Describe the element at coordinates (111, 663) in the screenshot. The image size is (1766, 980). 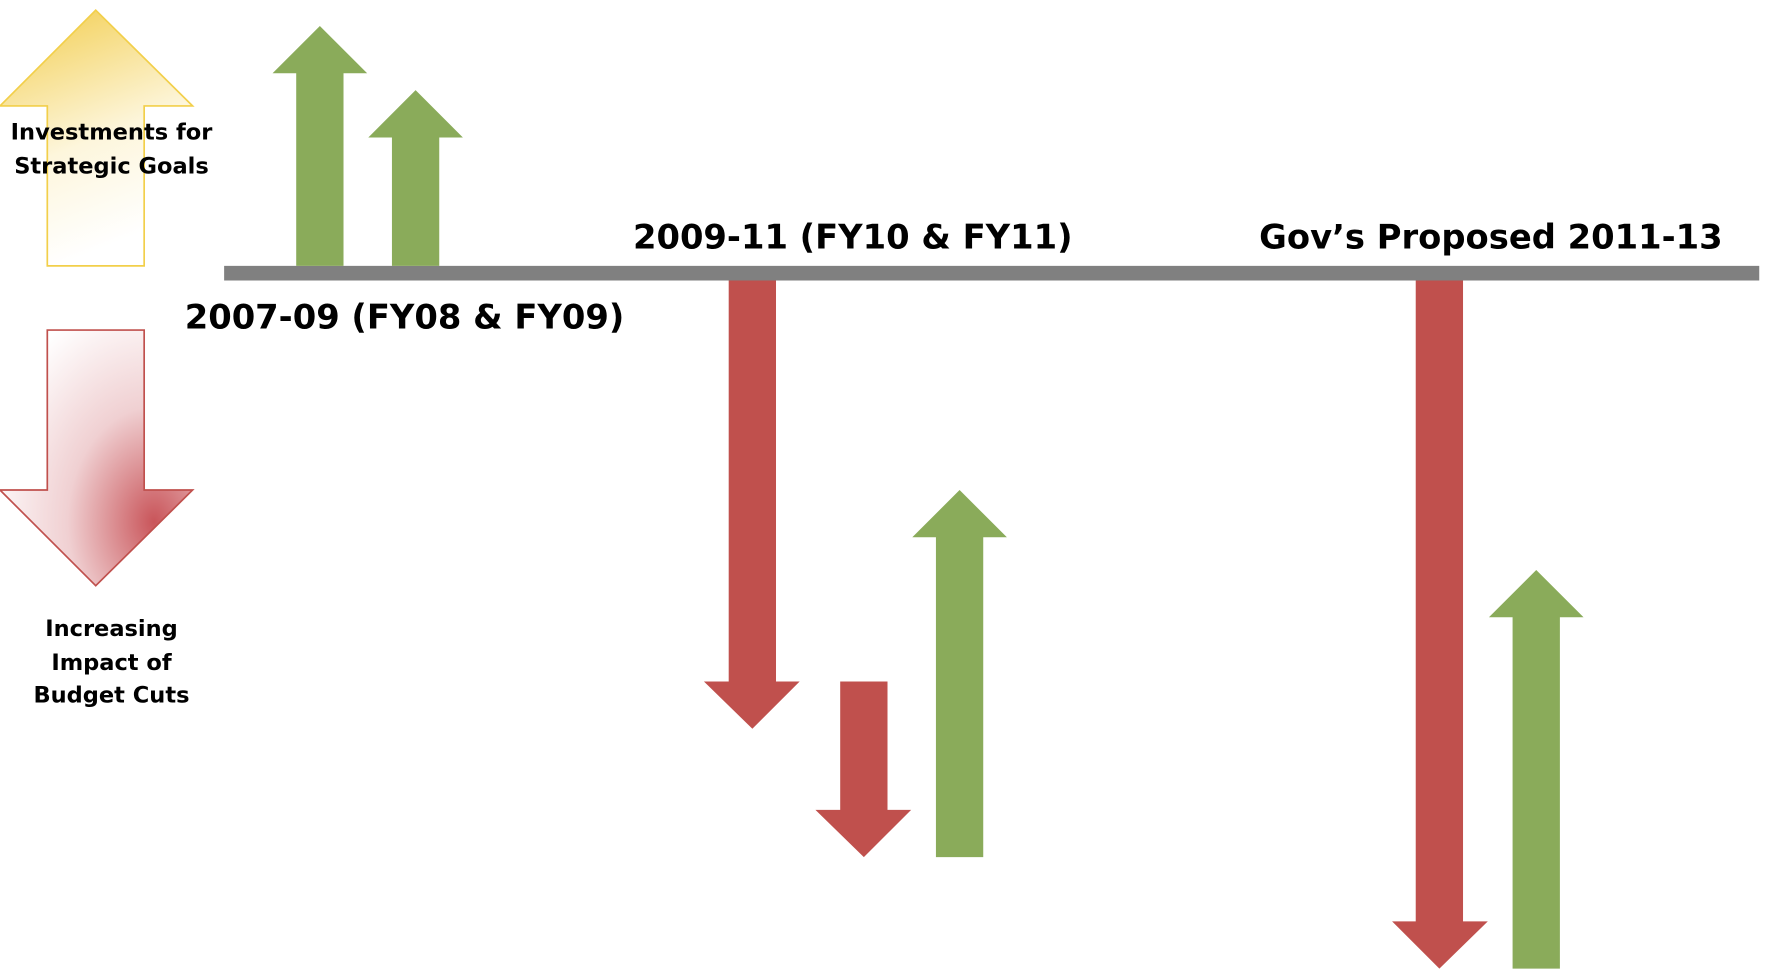
I see `legend-text: Impact of` at that location.